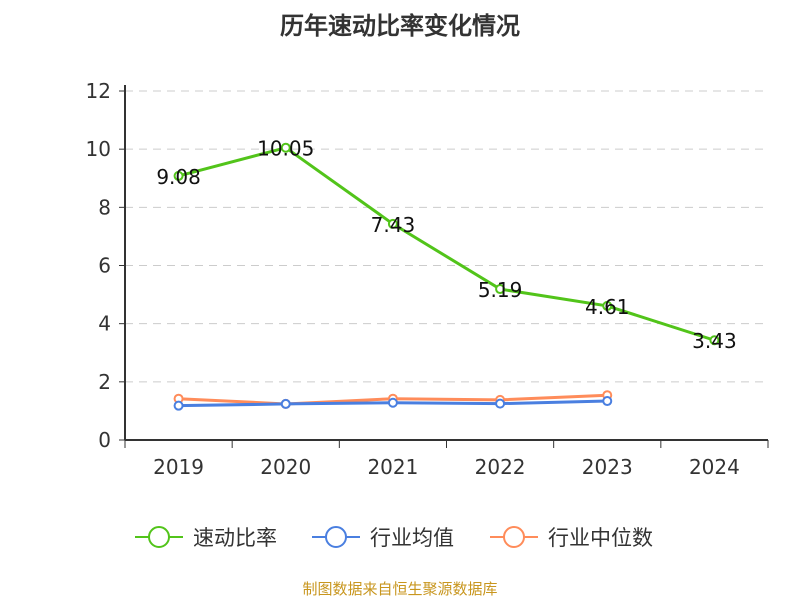 The image size is (800, 600). Describe the element at coordinates (235, 538) in the screenshot. I see `legend-label: 速动比率` at that location.